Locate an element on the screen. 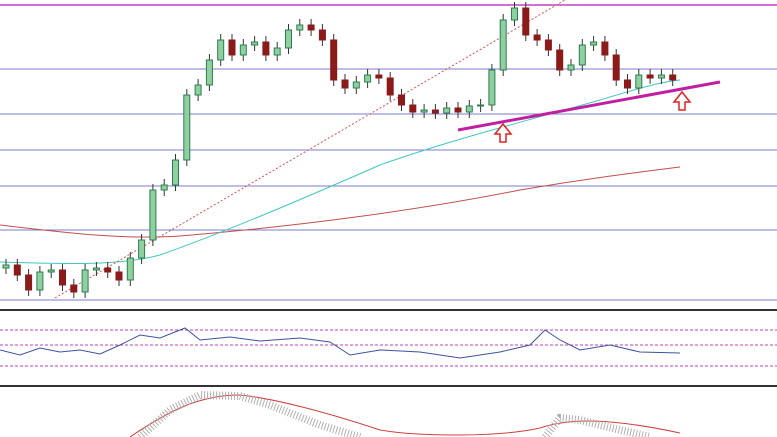 The image size is (777, 437). ma-slow is located at coordinates (340, 202).